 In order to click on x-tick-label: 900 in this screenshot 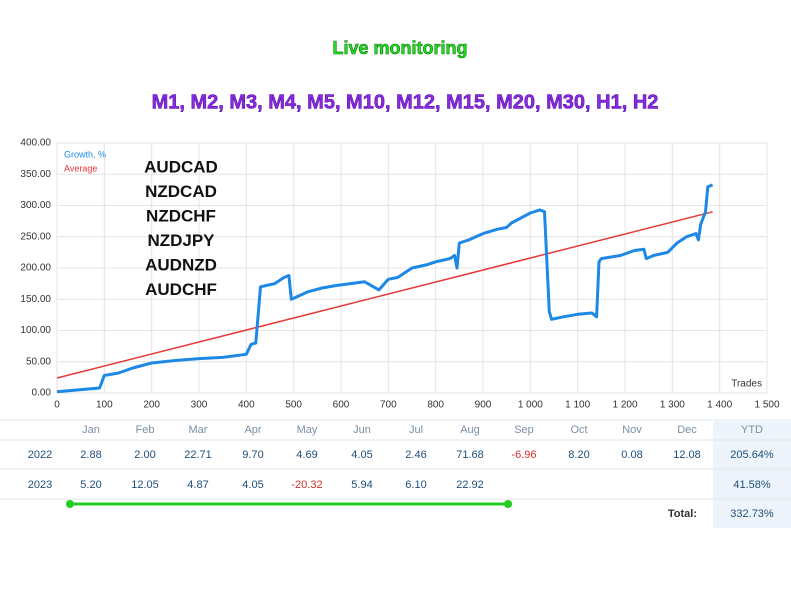, I will do `click(483, 405)`.